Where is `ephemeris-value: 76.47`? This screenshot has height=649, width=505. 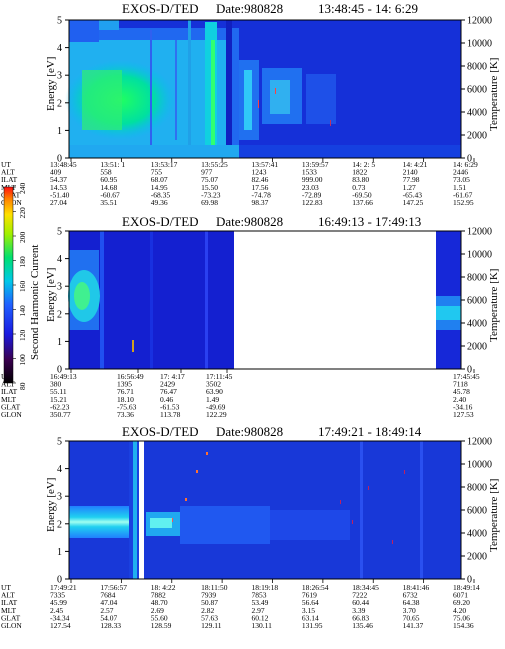 ephemeris-value: 76.47 is located at coordinates (168, 391).